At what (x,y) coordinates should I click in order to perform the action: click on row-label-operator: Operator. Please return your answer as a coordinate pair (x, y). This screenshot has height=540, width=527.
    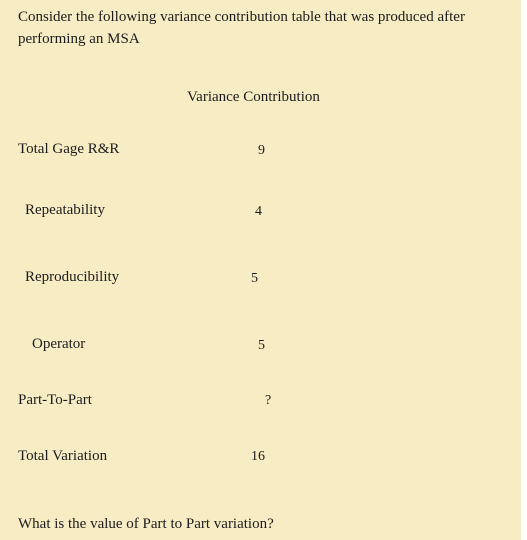
    Looking at the image, I should click on (59, 344).